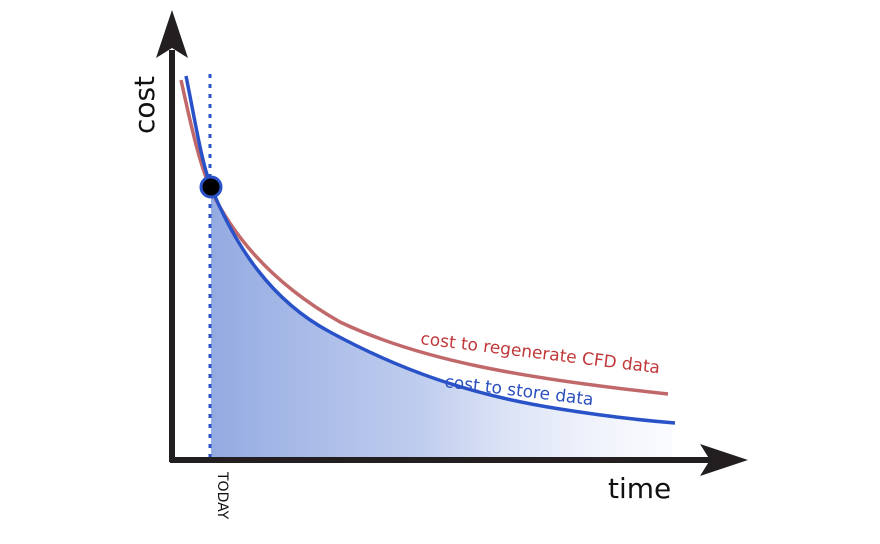  Describe the element at coordinates (540, 353) in the screenshot. I see `regenerate-curve-label: cost to regenerate CFD data` at that location.